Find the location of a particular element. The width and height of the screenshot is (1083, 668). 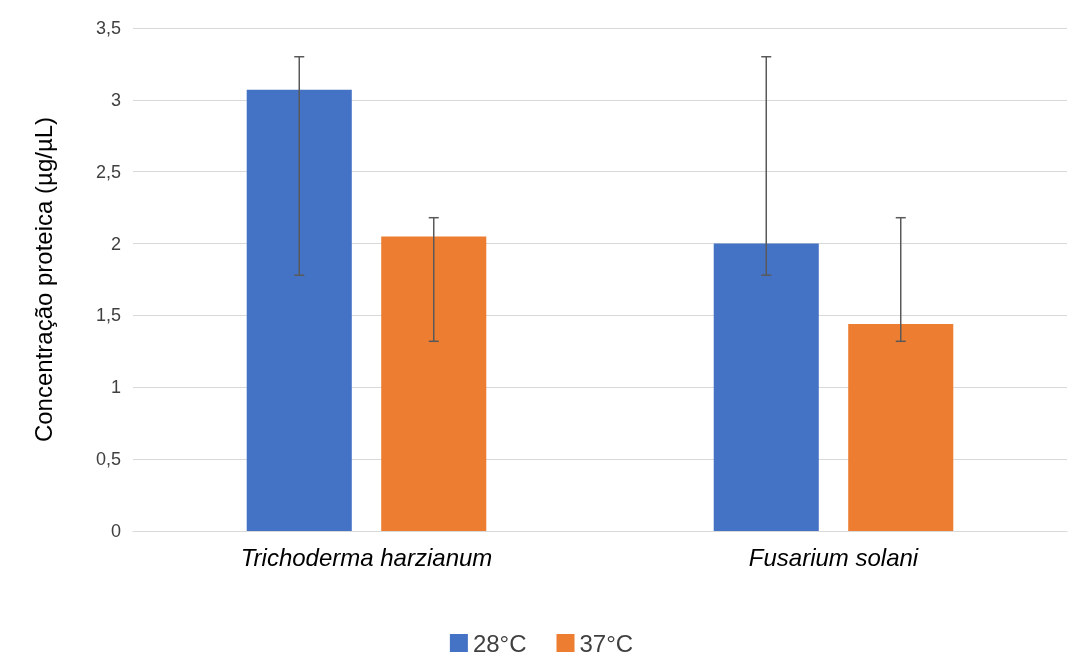

y-tick-label: 1,5 is located at coordinates (108, 315).